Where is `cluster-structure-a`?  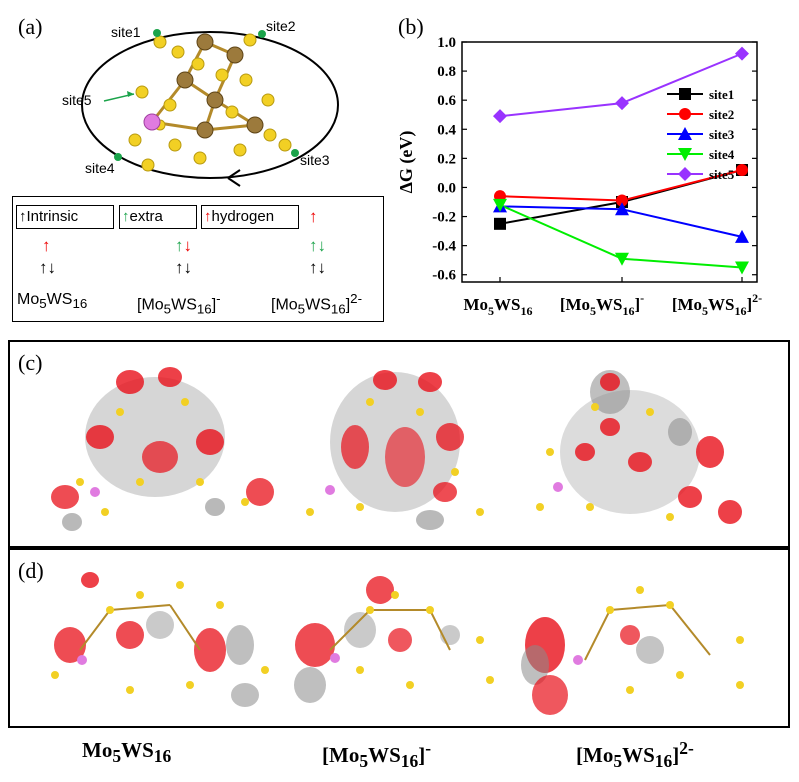
cluster-structure-a is located at coordinates (210, 108).